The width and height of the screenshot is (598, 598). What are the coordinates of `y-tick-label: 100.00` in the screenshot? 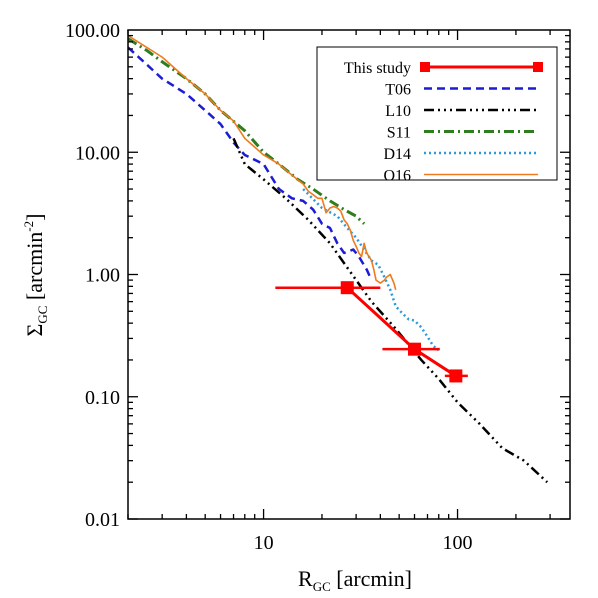 It's located at (92, 31).